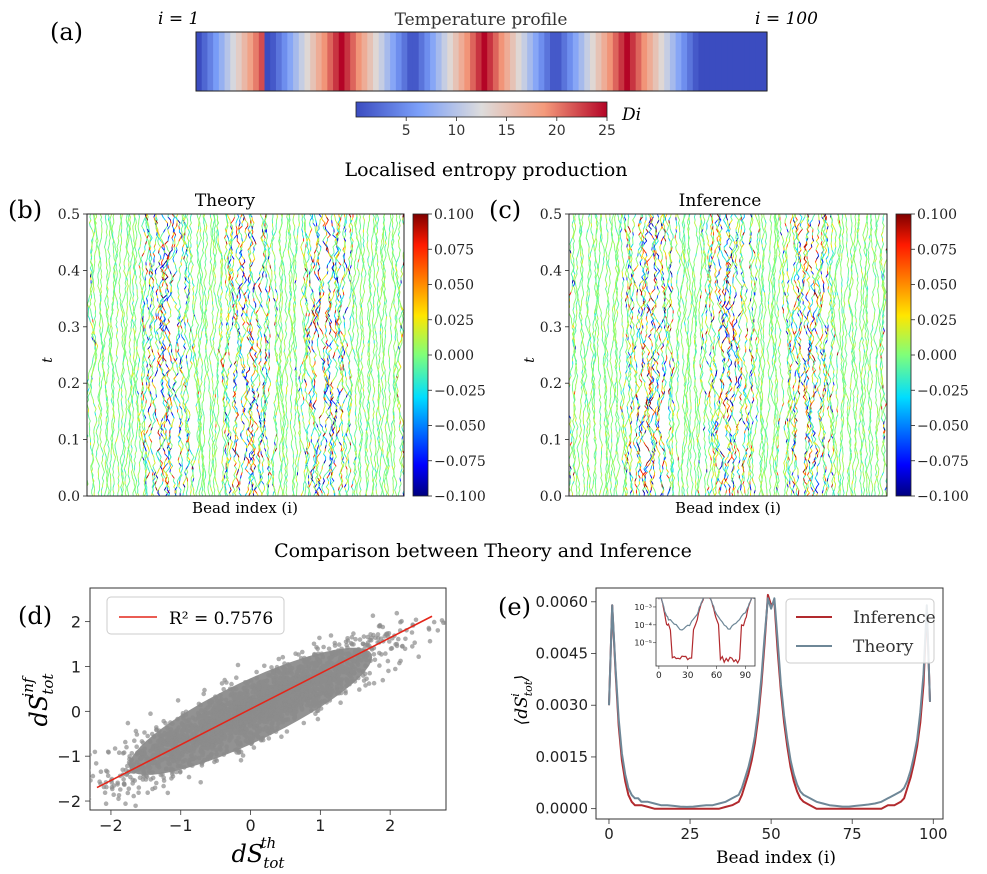 This screenshot has height=874, width=987. I want to click on panel-b-letter: (b), so click(25, 210).